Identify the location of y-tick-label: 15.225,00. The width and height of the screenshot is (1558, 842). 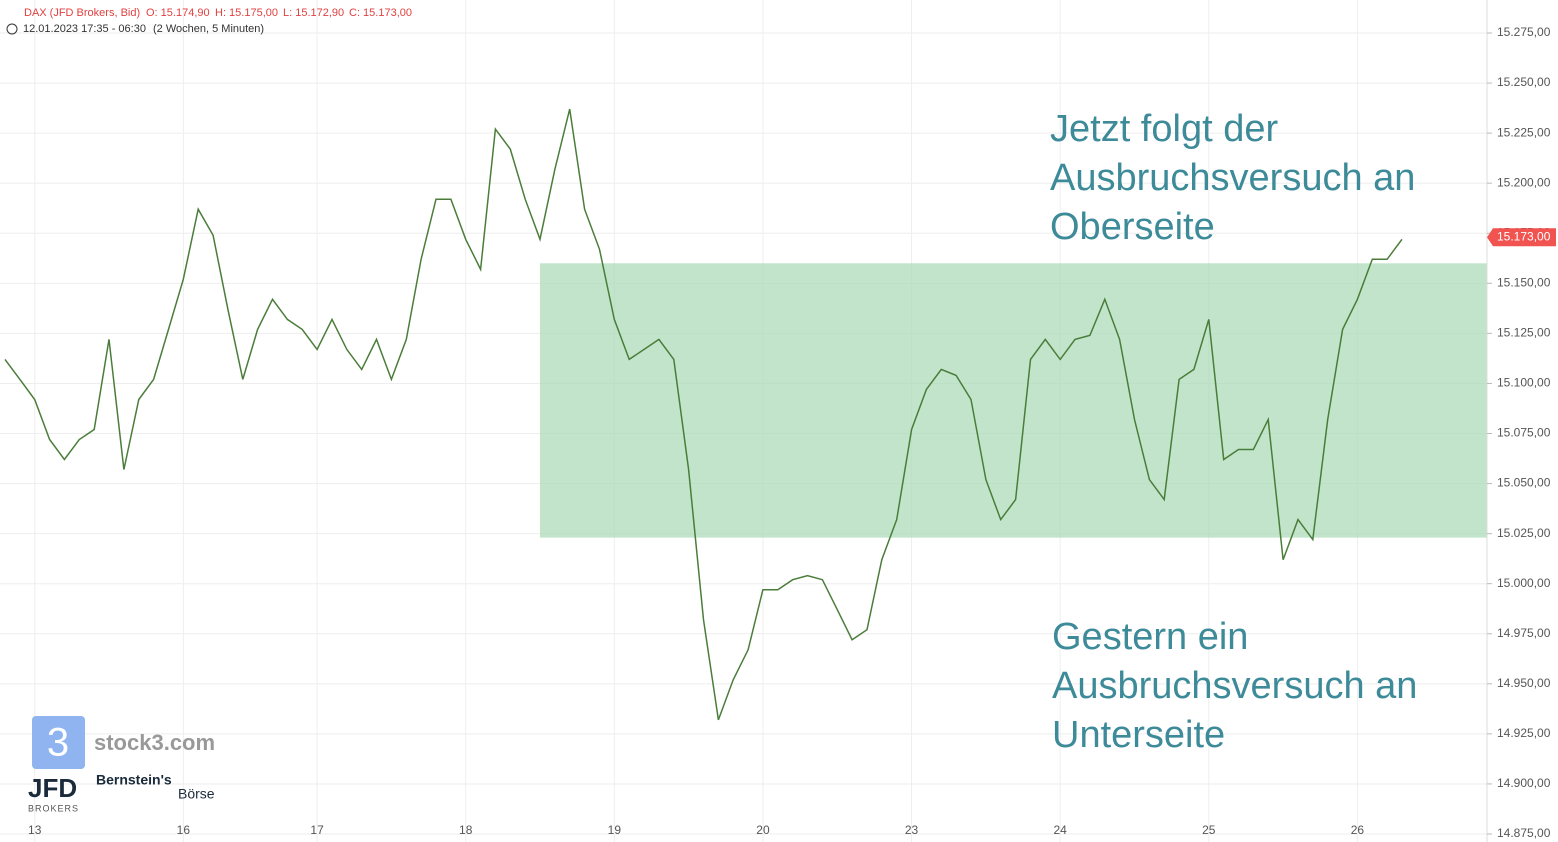
(1524, 132).